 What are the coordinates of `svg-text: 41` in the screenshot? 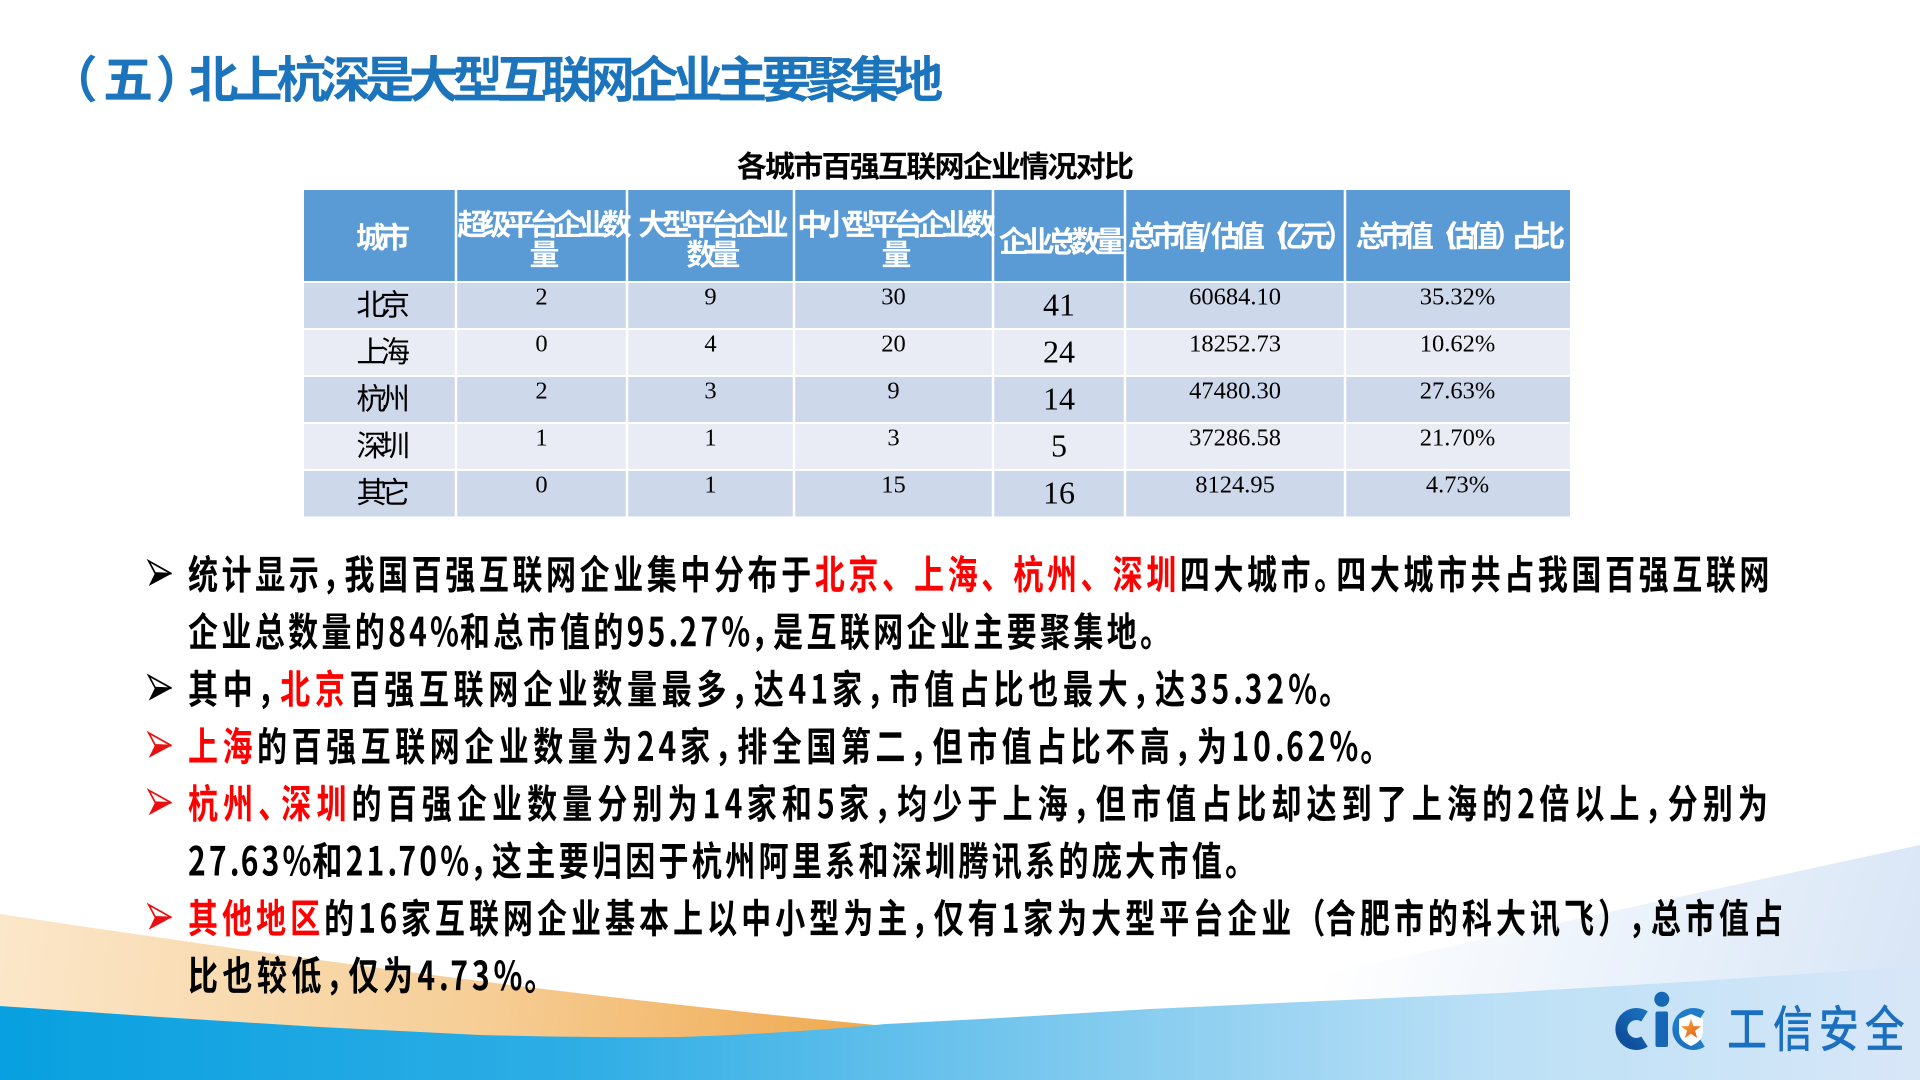 It's located at (1059, 305).